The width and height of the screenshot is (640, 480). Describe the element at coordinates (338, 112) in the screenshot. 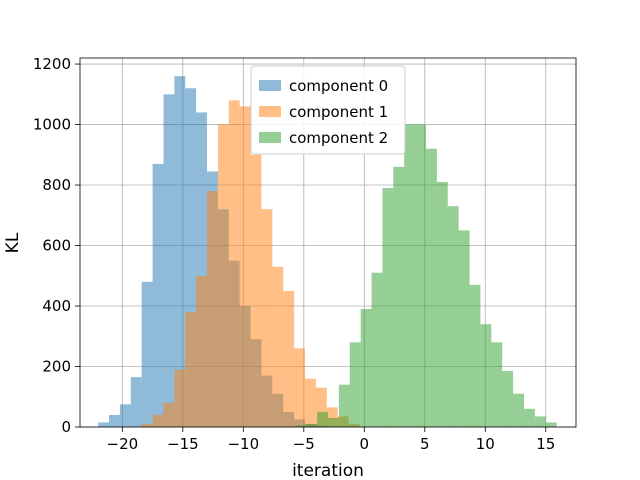

I see `legend-label: component 1` at that location.